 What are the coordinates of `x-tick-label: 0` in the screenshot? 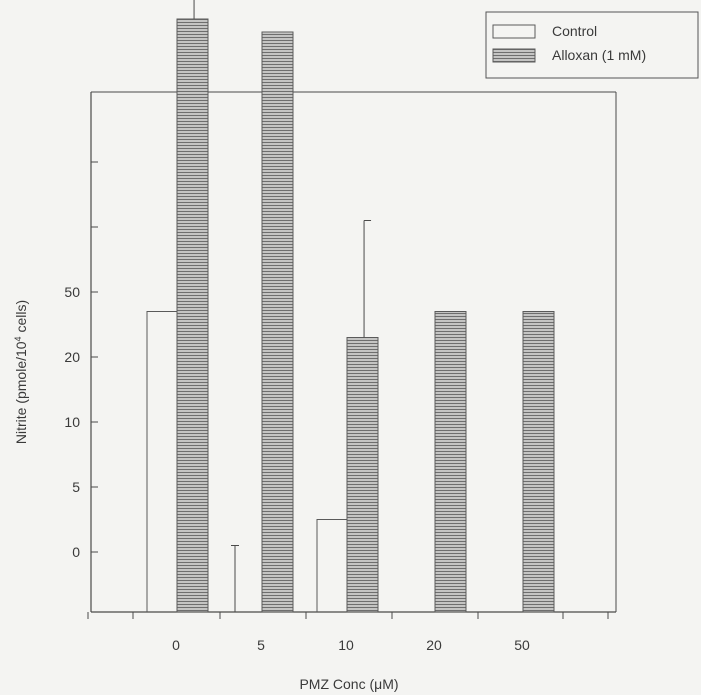 It's located at (176, 645).